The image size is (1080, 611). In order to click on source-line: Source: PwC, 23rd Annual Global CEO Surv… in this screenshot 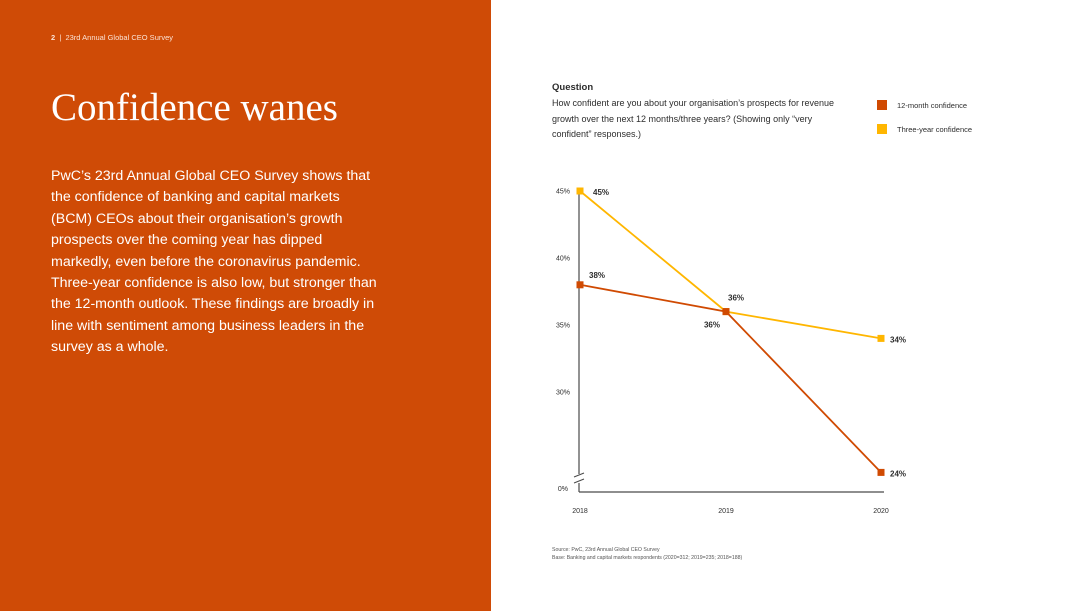, I will do `click(606, 550)`.